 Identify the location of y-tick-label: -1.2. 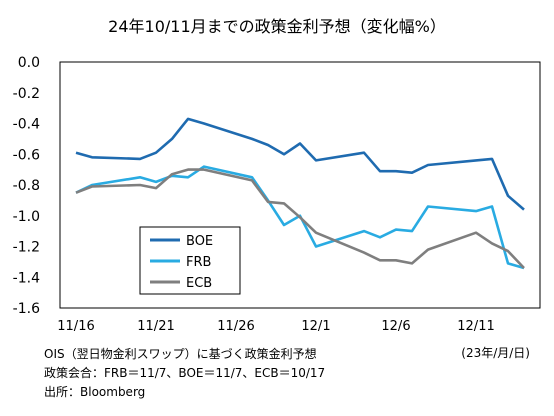
(26, 248).